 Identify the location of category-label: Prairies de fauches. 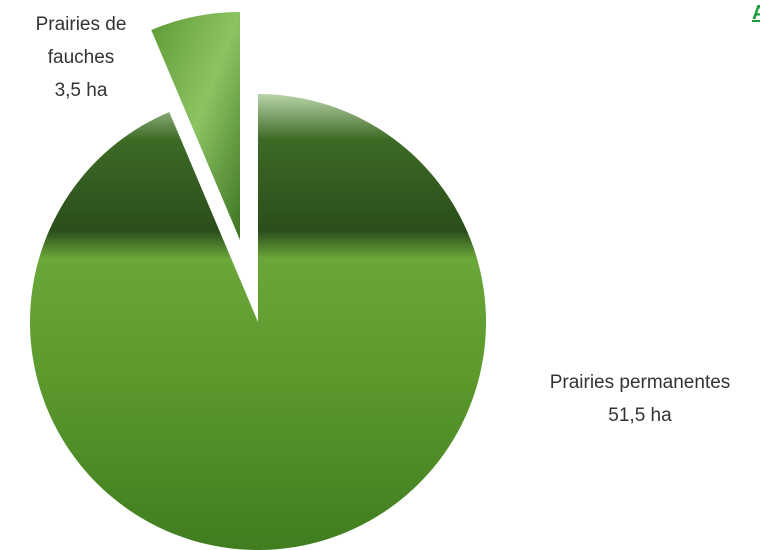
(81, 41).